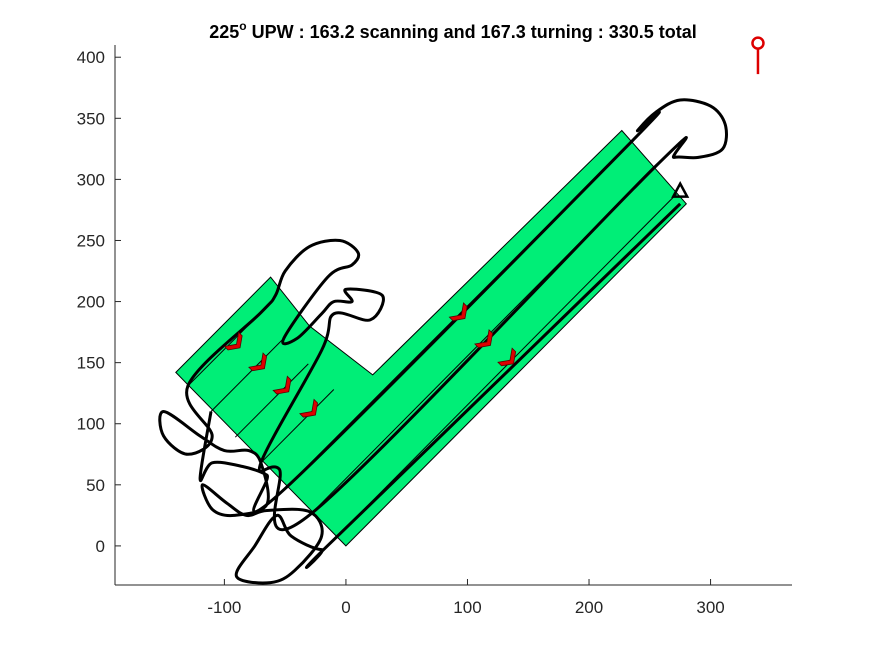  Describe the element at coordinates (242, 26) in the screenshot. I see `title-superscript: o` at that location.